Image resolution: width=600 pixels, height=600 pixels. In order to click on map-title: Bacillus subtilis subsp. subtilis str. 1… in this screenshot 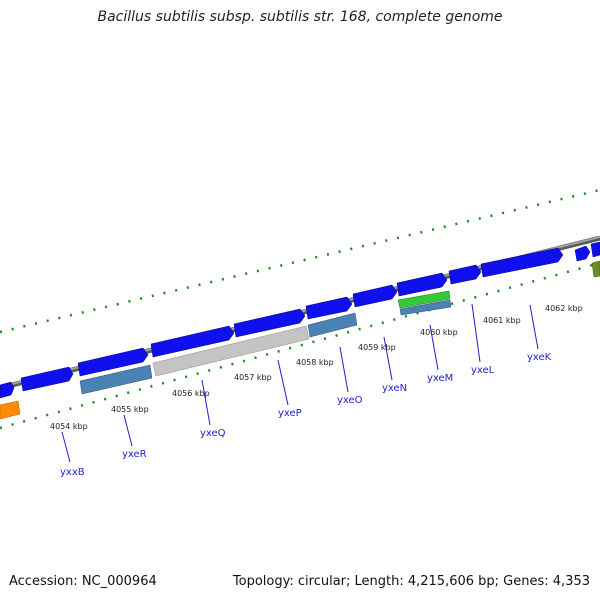, I will do `click(300, 17)`.